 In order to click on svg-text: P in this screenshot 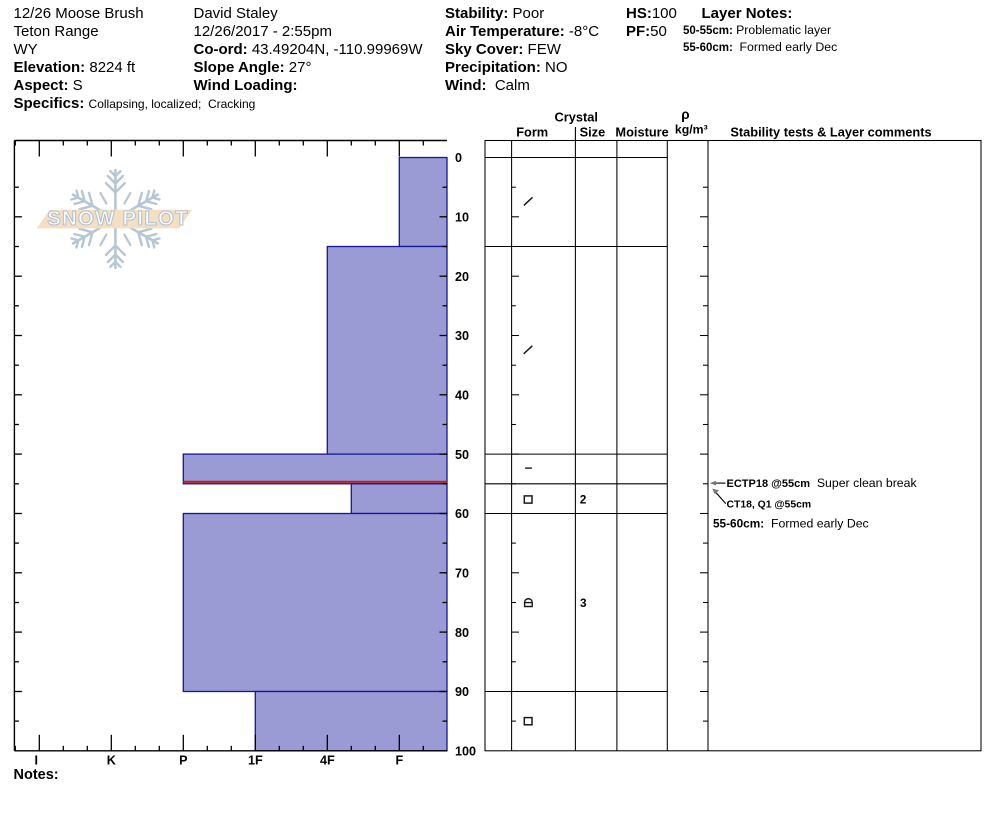, I will do `click(183, 761)`.